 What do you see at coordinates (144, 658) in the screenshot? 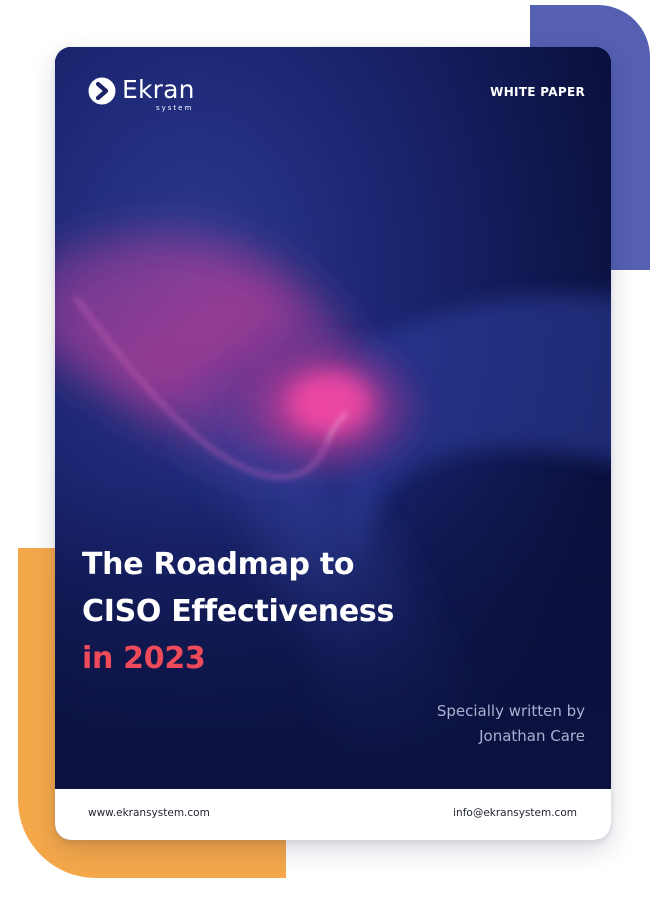
I see `title-line-3: in 2023` at bounding box center [144, 658].